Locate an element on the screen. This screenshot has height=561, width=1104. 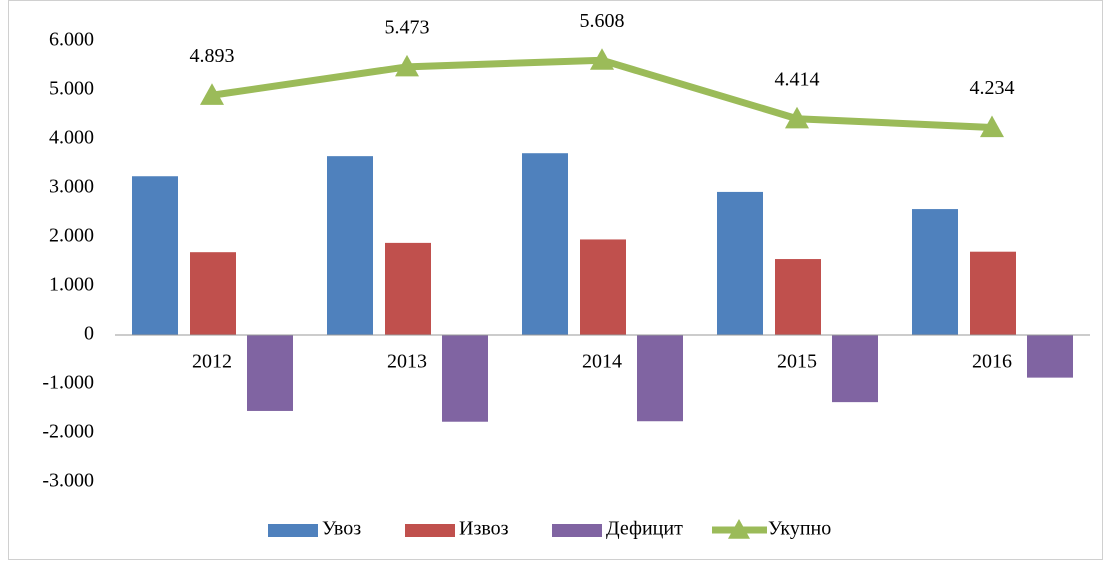
y-tick-label: 6.000 is located at coordinates (71, 40).